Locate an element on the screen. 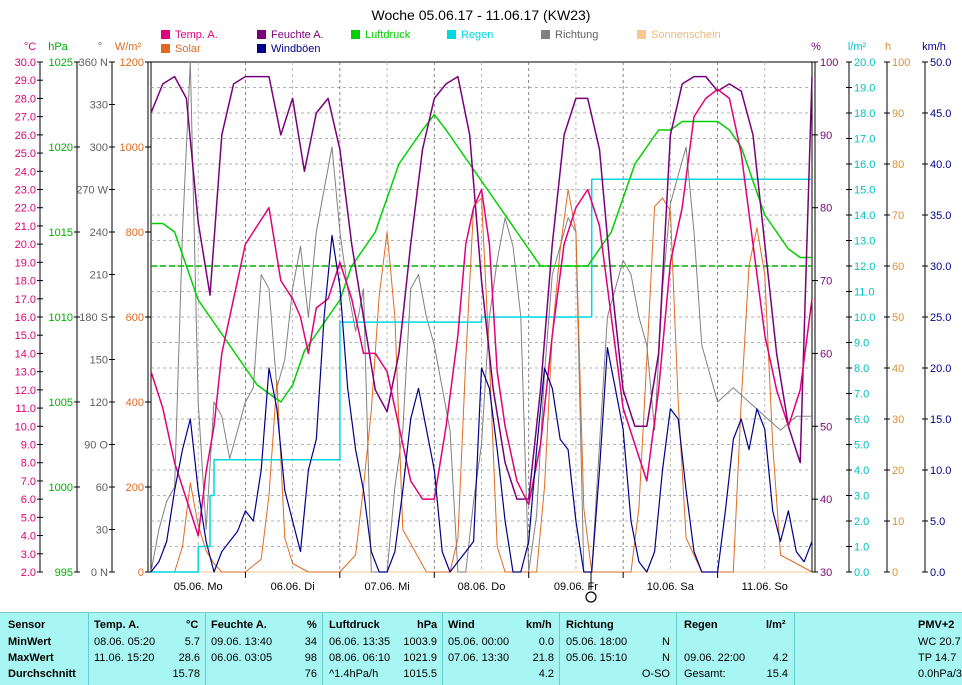  wind-axis-tick-label: 30.0 is located at coordinates (940, 267).